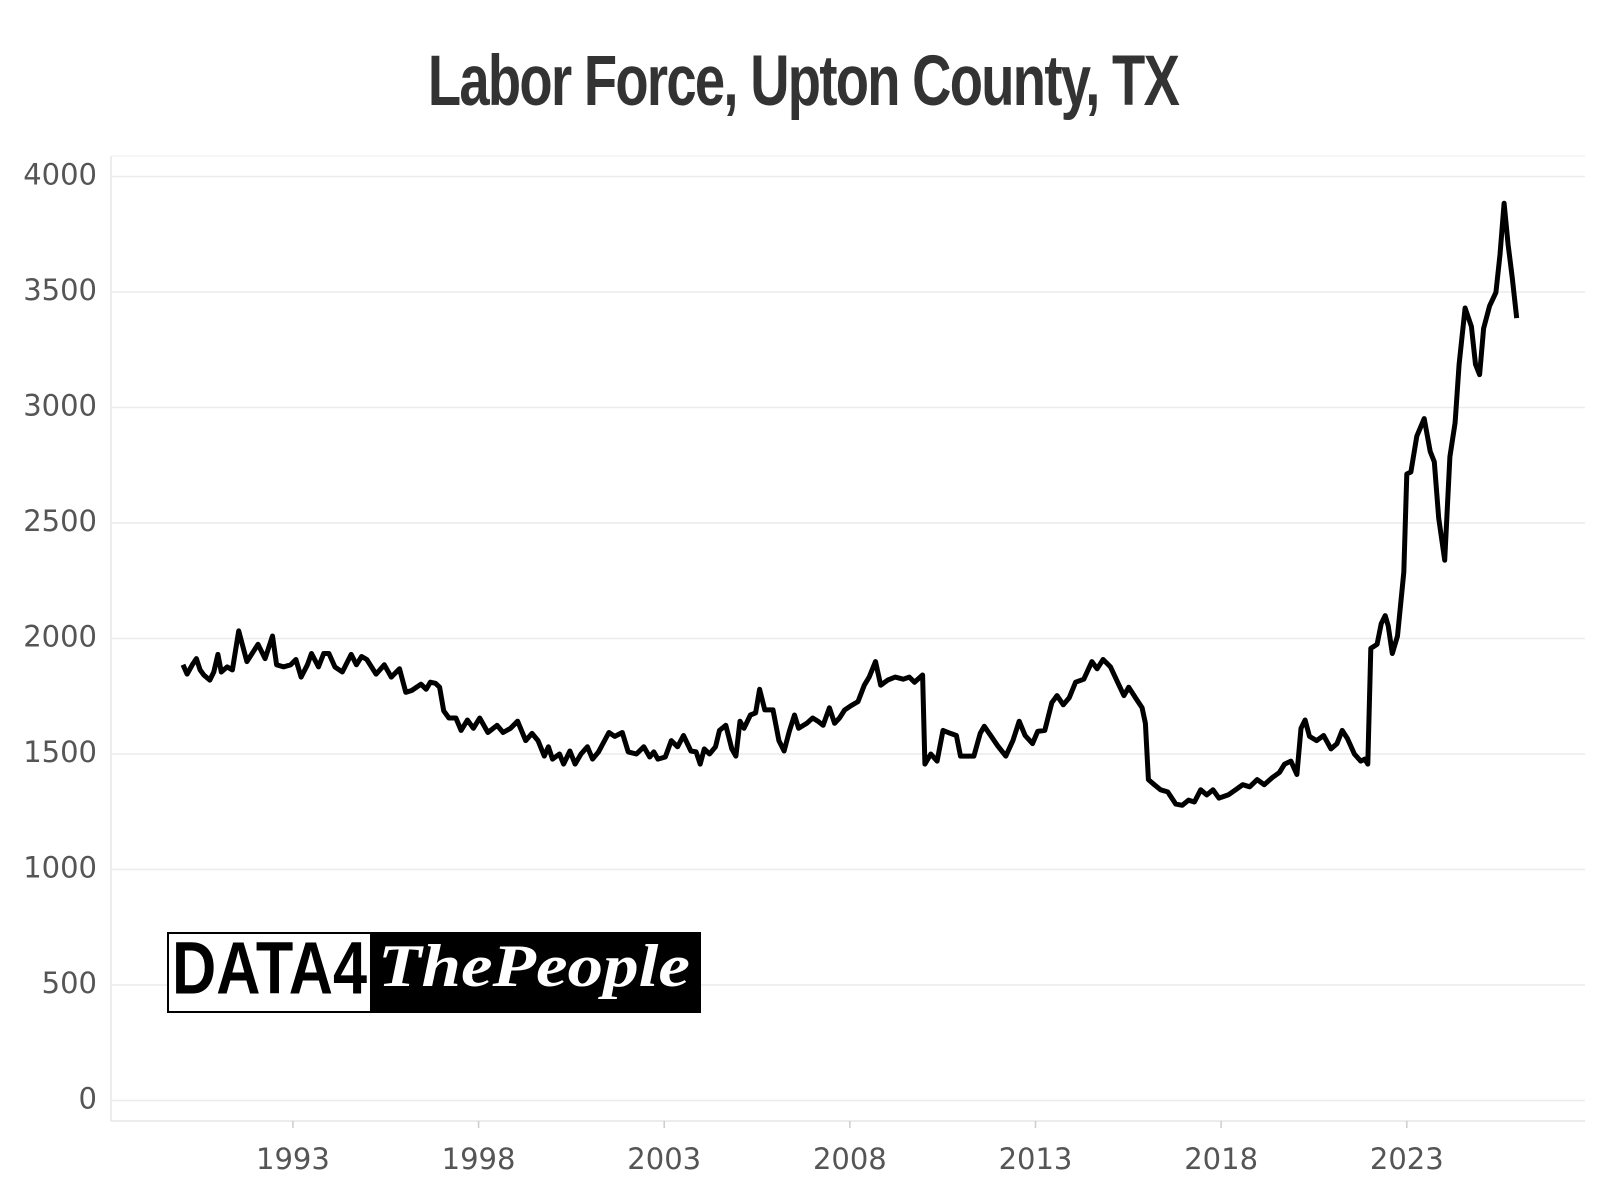 The image size is (1600, 1200). I want to click on x-tick-label: 2023, so click(1407, 1159).